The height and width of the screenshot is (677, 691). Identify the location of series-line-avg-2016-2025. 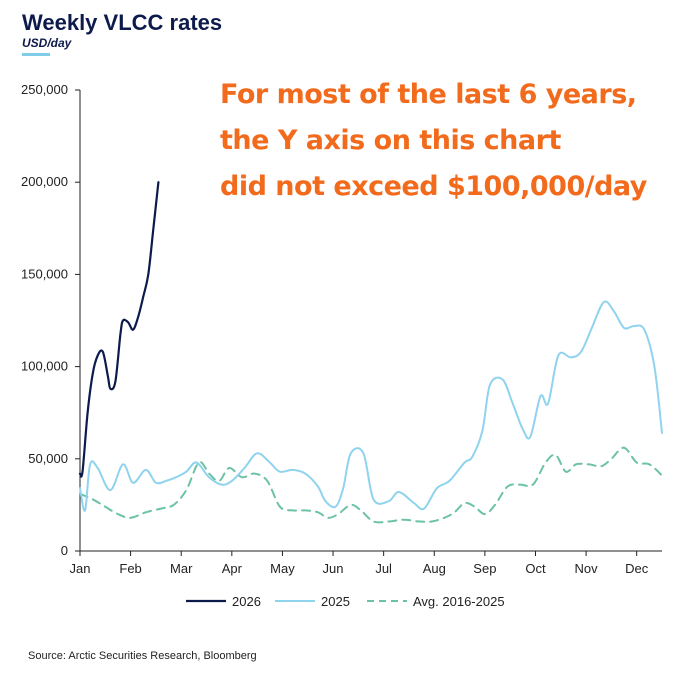
(371, 485).